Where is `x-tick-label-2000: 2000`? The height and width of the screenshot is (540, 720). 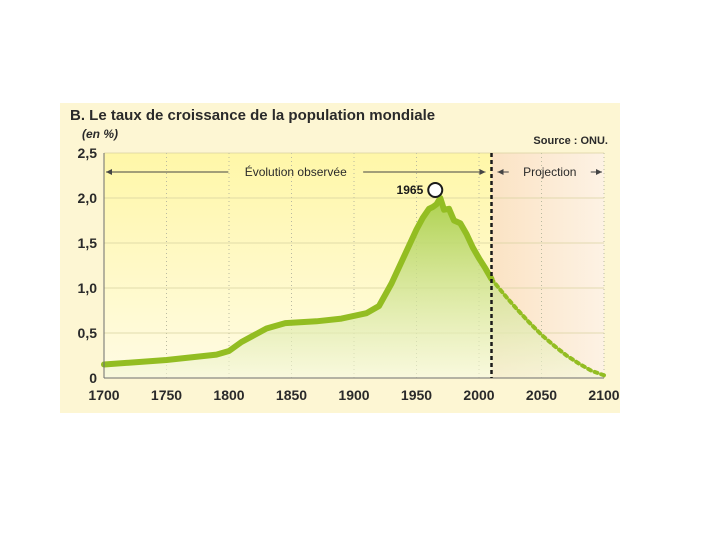 x-tick-label-2000: 2000 is located at coordinates (478, 395).